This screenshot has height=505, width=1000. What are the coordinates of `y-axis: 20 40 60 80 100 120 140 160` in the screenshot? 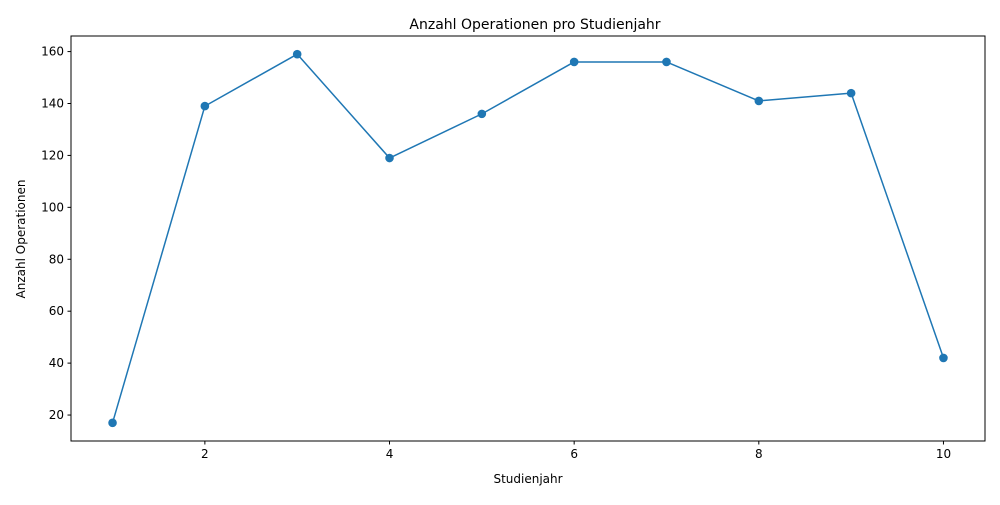 It's located at (56, 233).